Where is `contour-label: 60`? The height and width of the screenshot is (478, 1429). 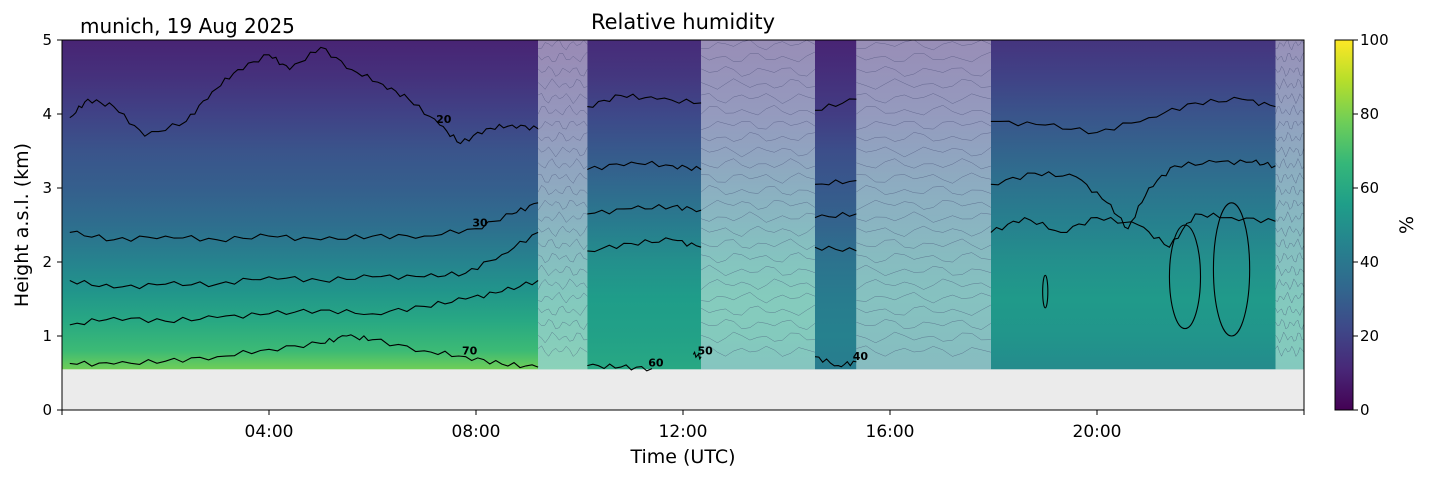 contour-label: 60 is located at coordinates (656, 363).